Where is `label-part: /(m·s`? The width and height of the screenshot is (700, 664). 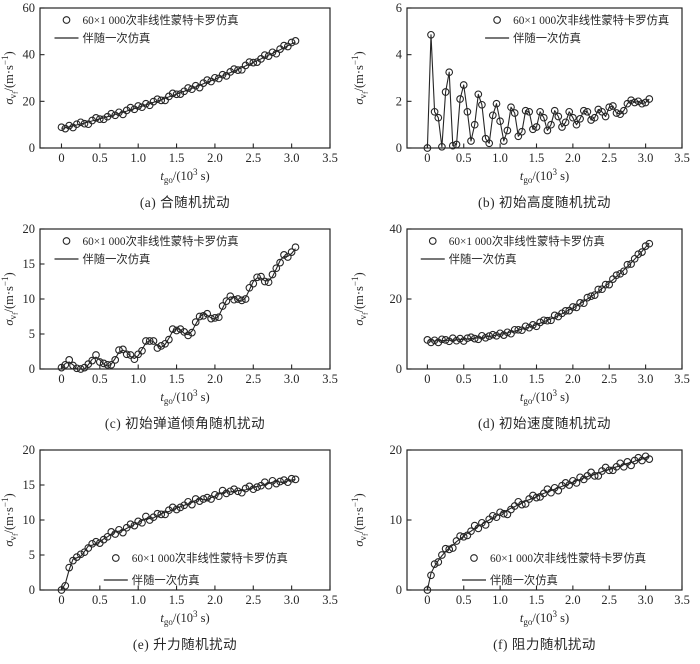 label-part: /(m·s is located at coordinates (9, 520).